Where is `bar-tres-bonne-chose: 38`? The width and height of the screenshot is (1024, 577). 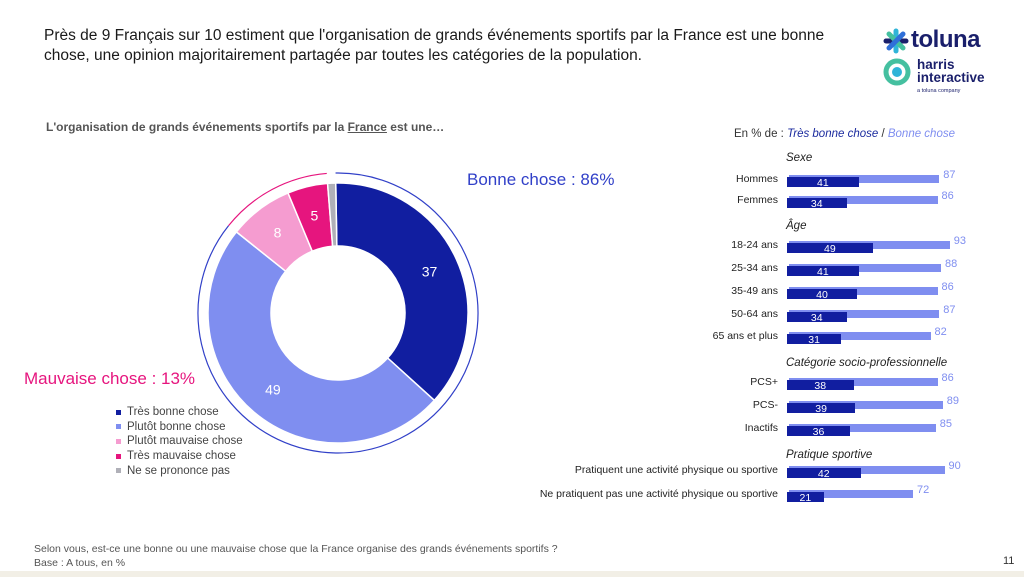 bar-tres-bonne-chose: 38 is located at coordinates (820, 386).